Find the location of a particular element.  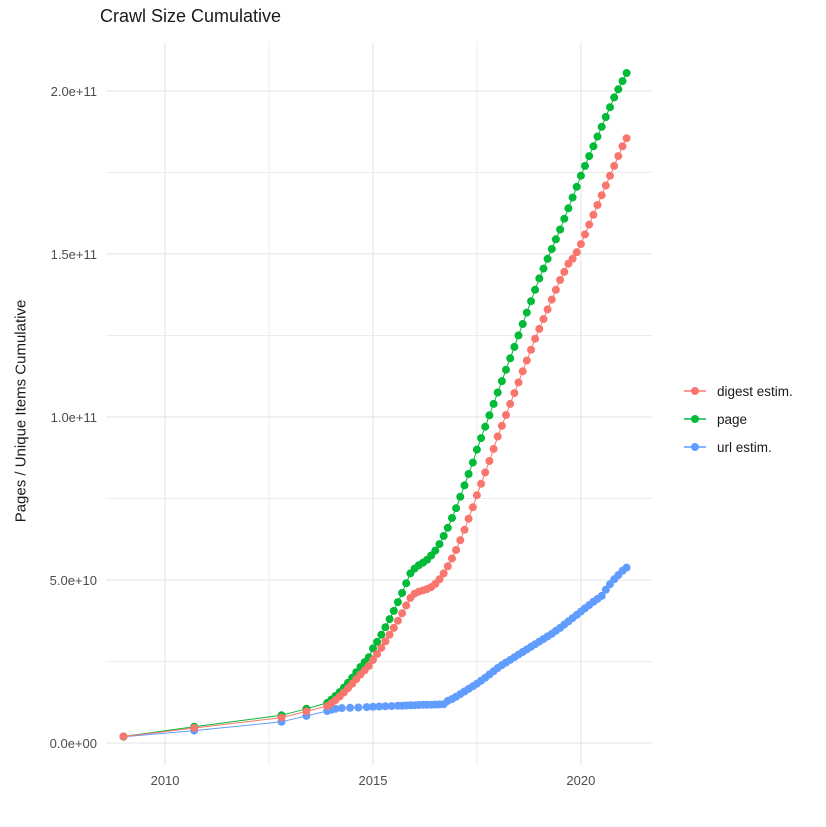

legend-label: page is located at coordinates (732, 419).